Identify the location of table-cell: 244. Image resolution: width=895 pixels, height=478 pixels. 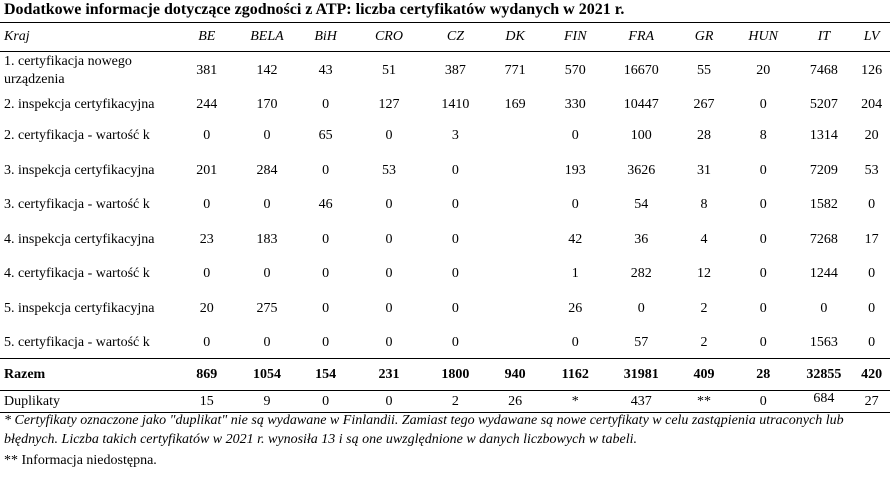
(207, 104).